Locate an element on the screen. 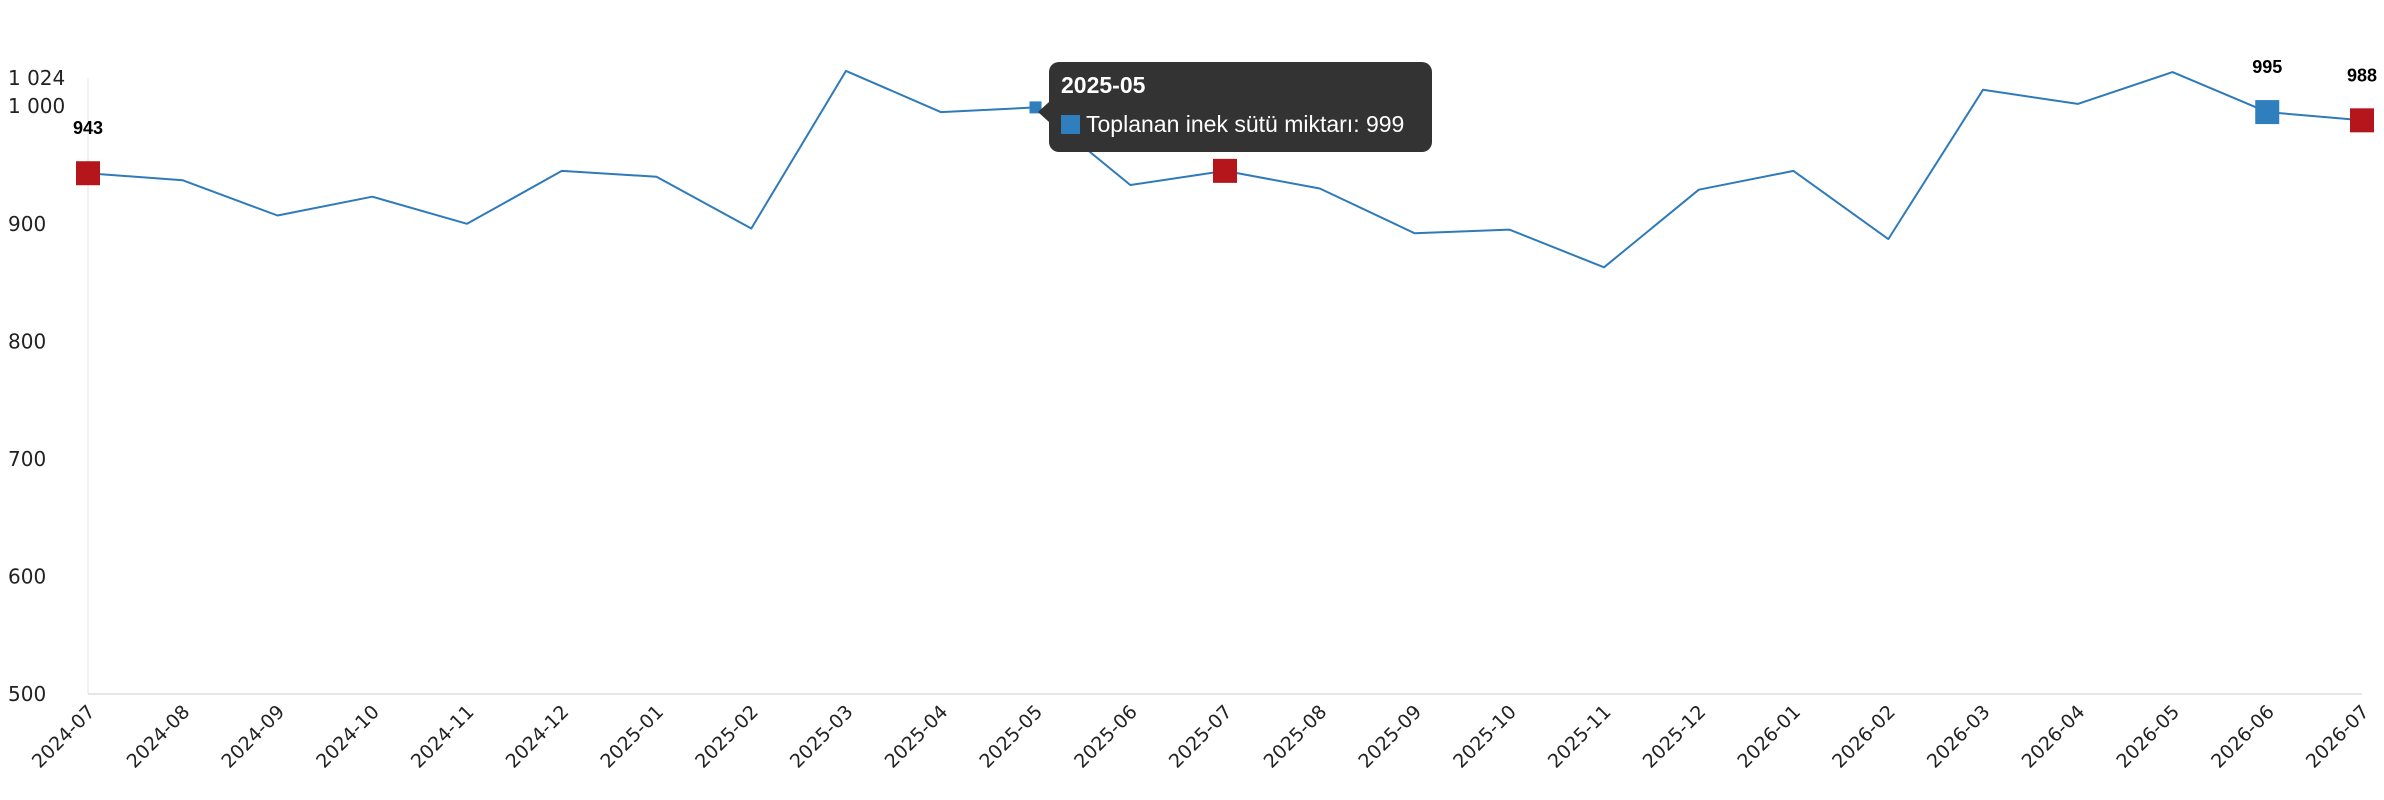 This screenshot has width=2384, height=800. tooltip: 2025-05 Toplanan inek sütü miktarı: 999 is located at coordinates (1235, 107).